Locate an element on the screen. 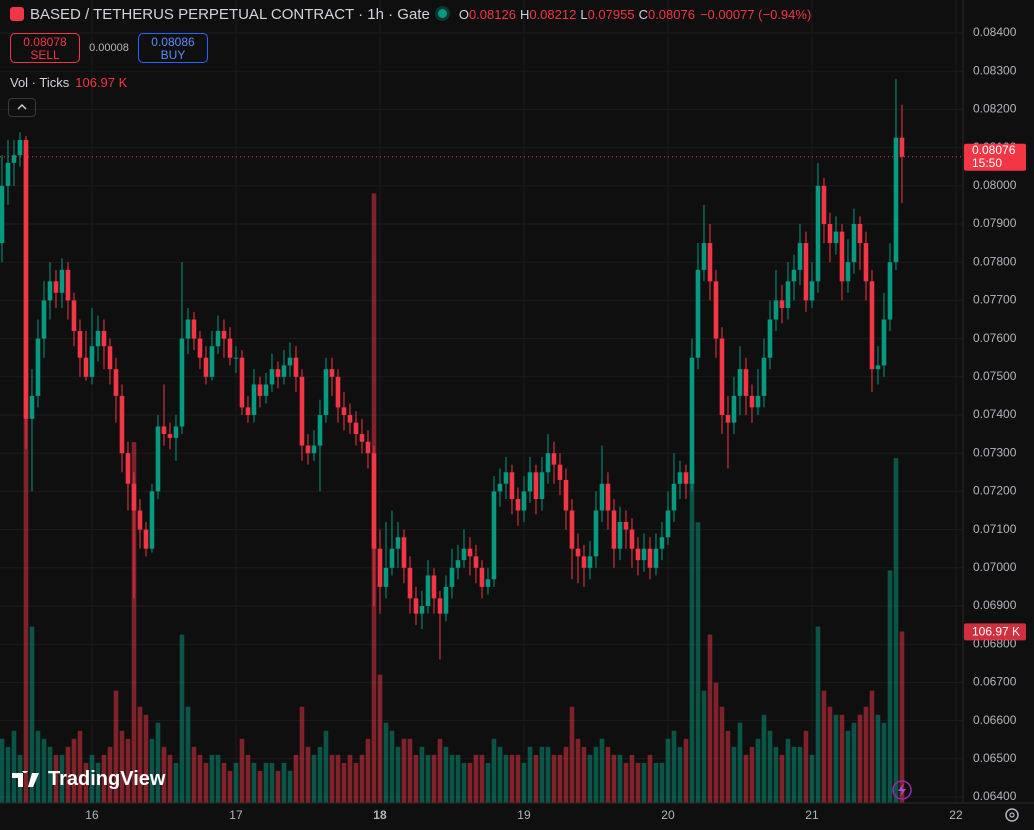 The width and height of the screenshot is (1034, 830). market-status is located at coordinates (442, 13).